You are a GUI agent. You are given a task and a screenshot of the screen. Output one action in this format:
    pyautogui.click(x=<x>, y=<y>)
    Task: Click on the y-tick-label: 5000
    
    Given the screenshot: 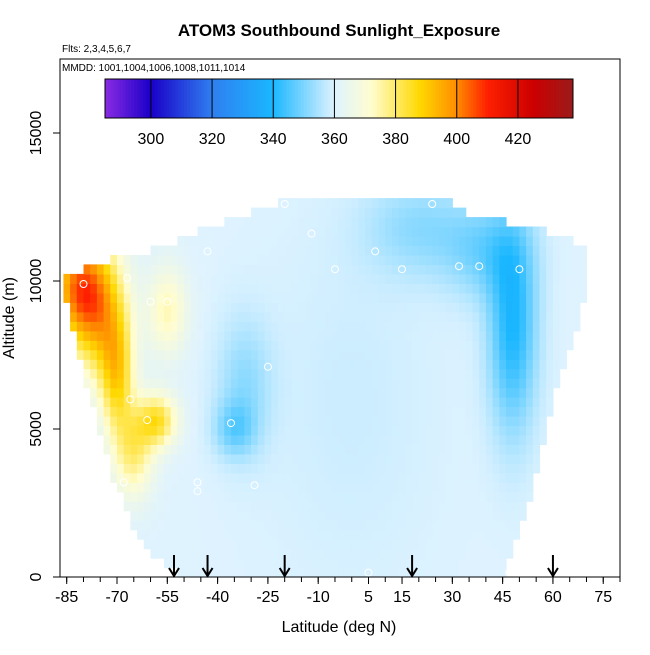 What is the action you would take?
    pyautogui.click(x=36, y=429)
    